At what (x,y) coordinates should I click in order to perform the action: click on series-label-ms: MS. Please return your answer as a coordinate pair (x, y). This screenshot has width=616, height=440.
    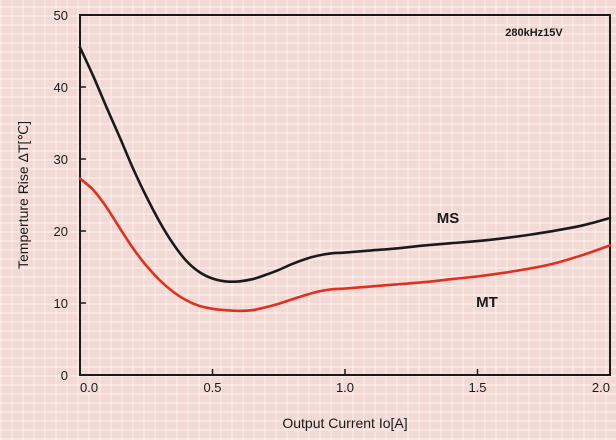
    Looking at the image, I should click on (448, 218).